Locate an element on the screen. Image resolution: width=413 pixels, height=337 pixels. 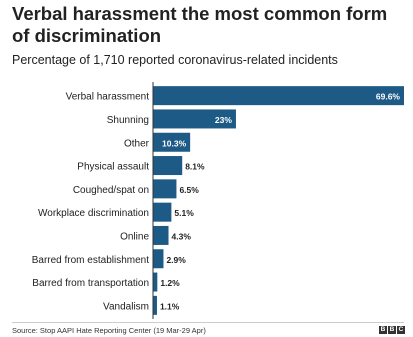
category-label: Online is located at coordinates (134, 236).